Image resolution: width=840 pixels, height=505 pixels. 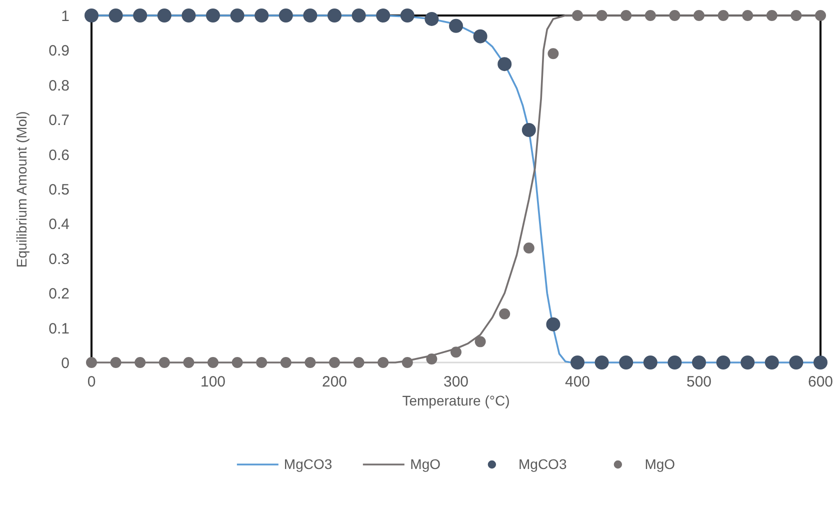 What do you see at coordinates (91, 382) in the screenshot?
I see `x-tick-label: 0` at bounding box center [91, 382].